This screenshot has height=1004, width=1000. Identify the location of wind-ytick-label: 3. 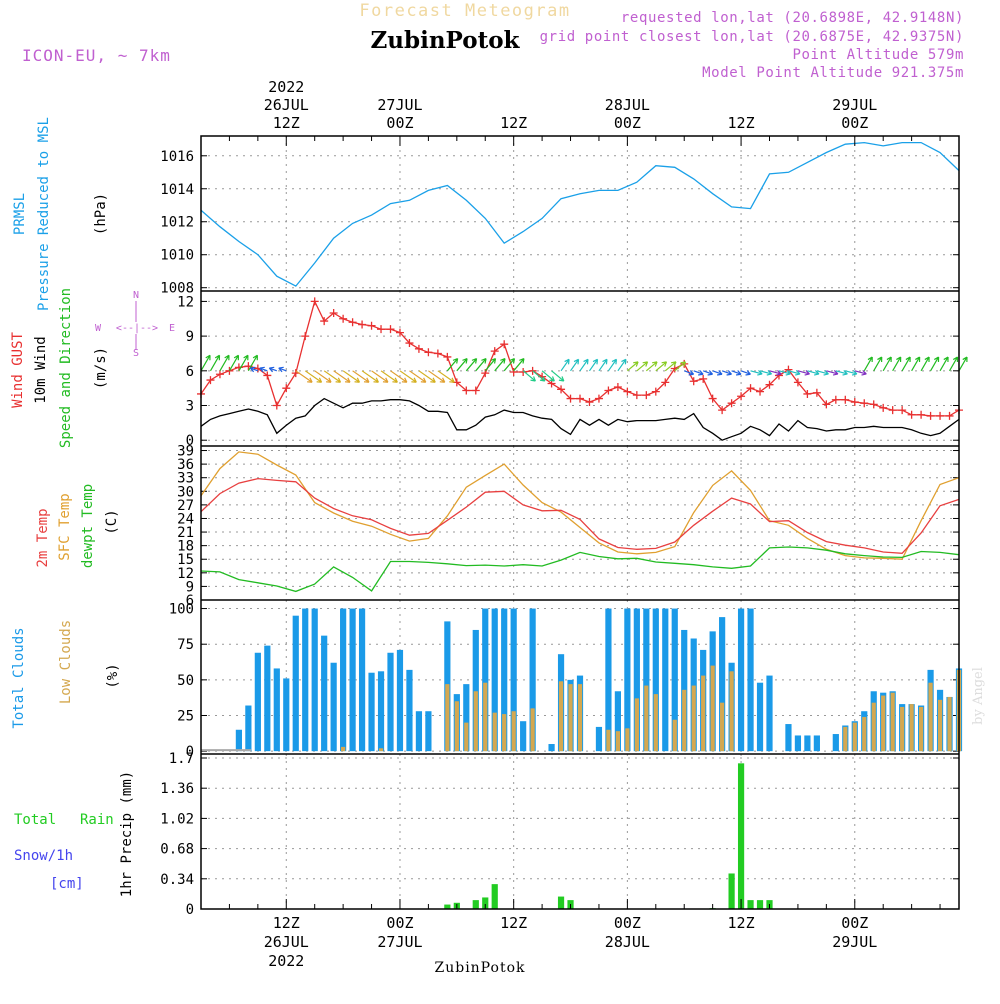
(190, 407).